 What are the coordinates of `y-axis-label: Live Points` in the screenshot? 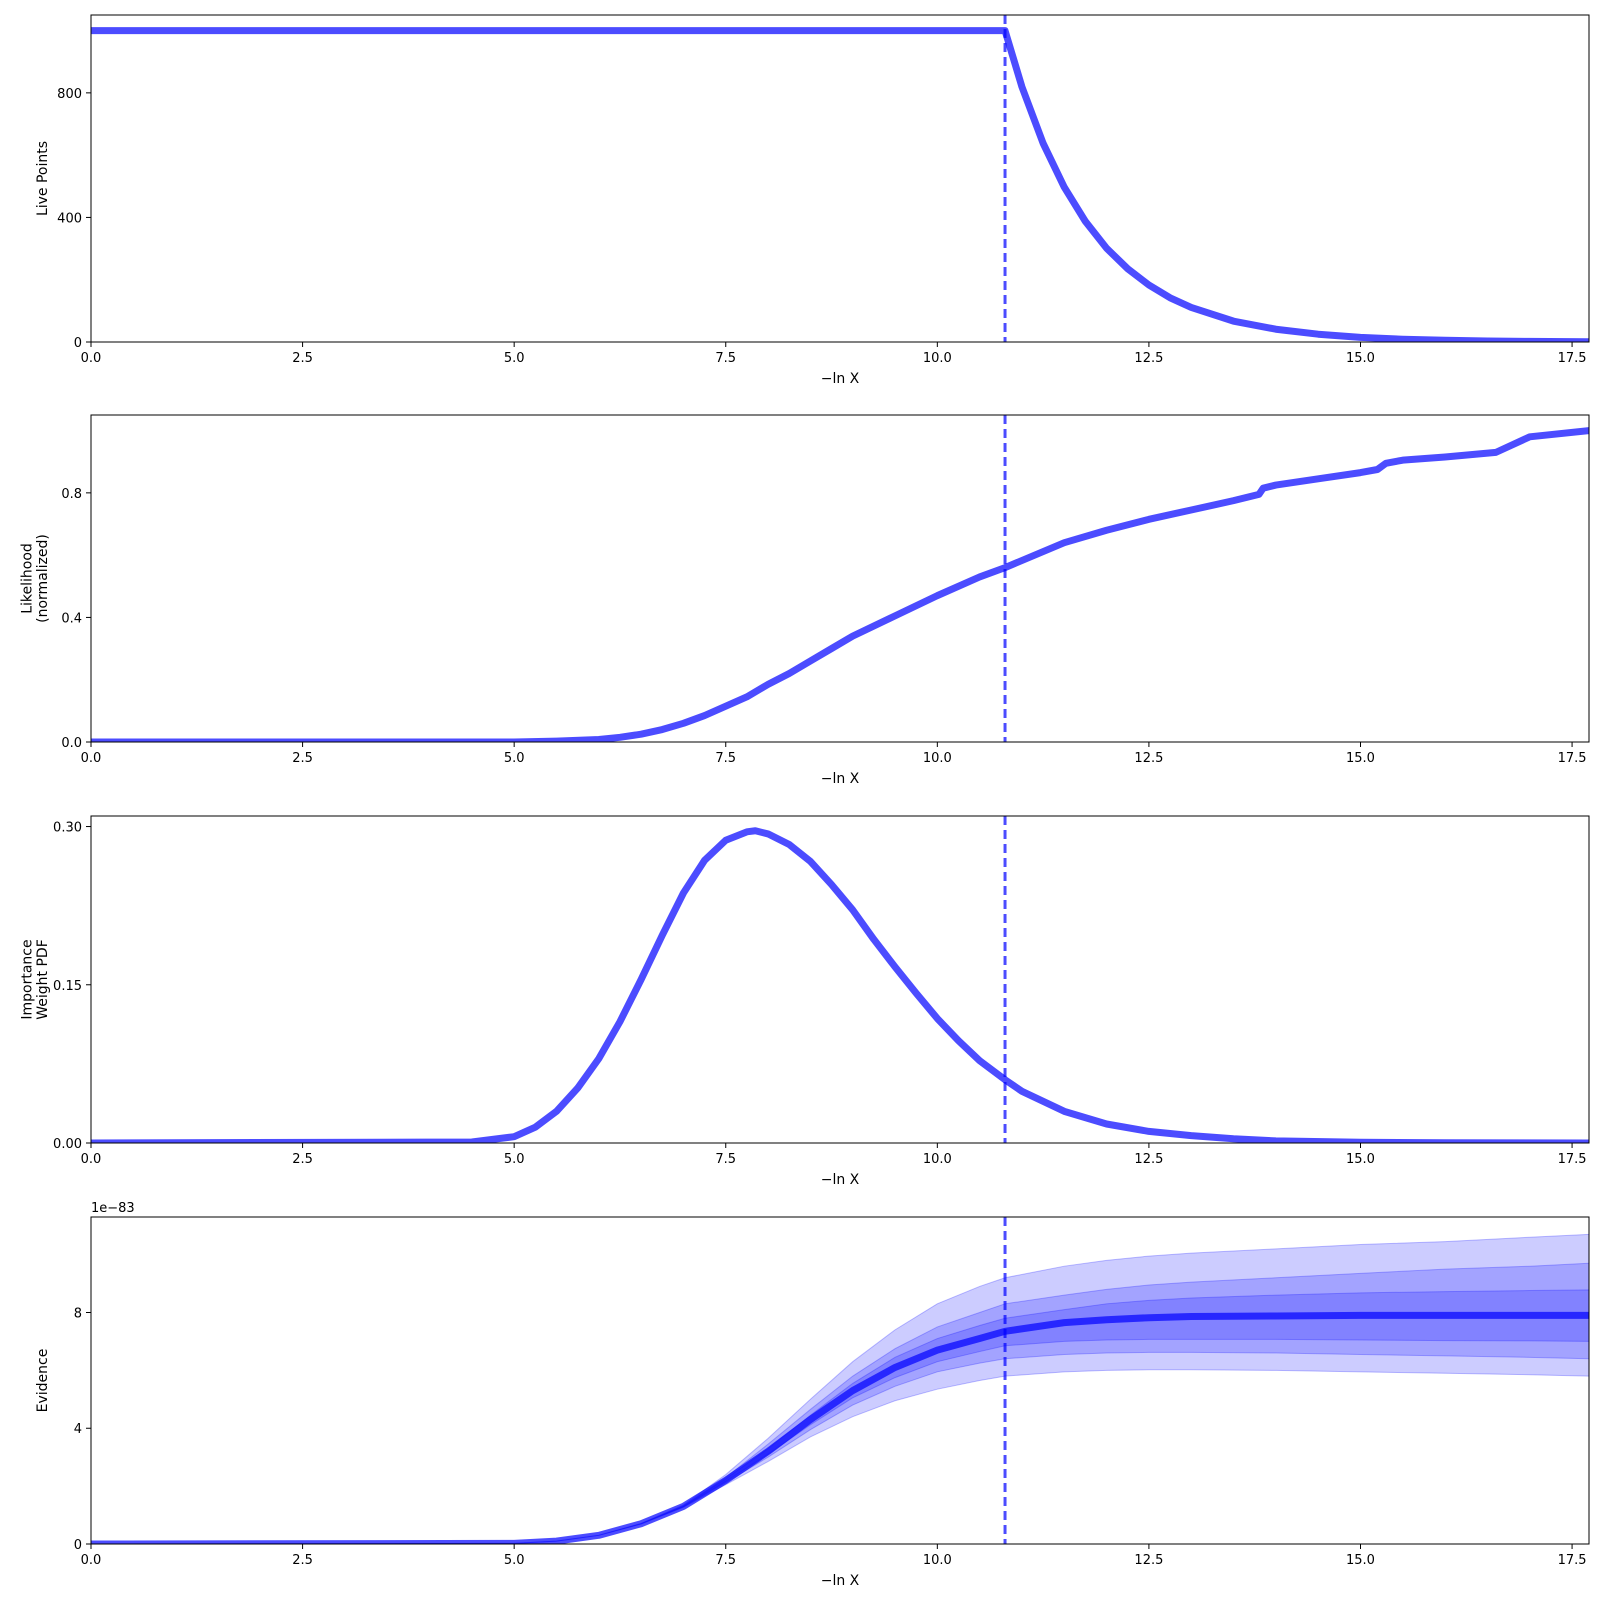 It's located at (43, 178).